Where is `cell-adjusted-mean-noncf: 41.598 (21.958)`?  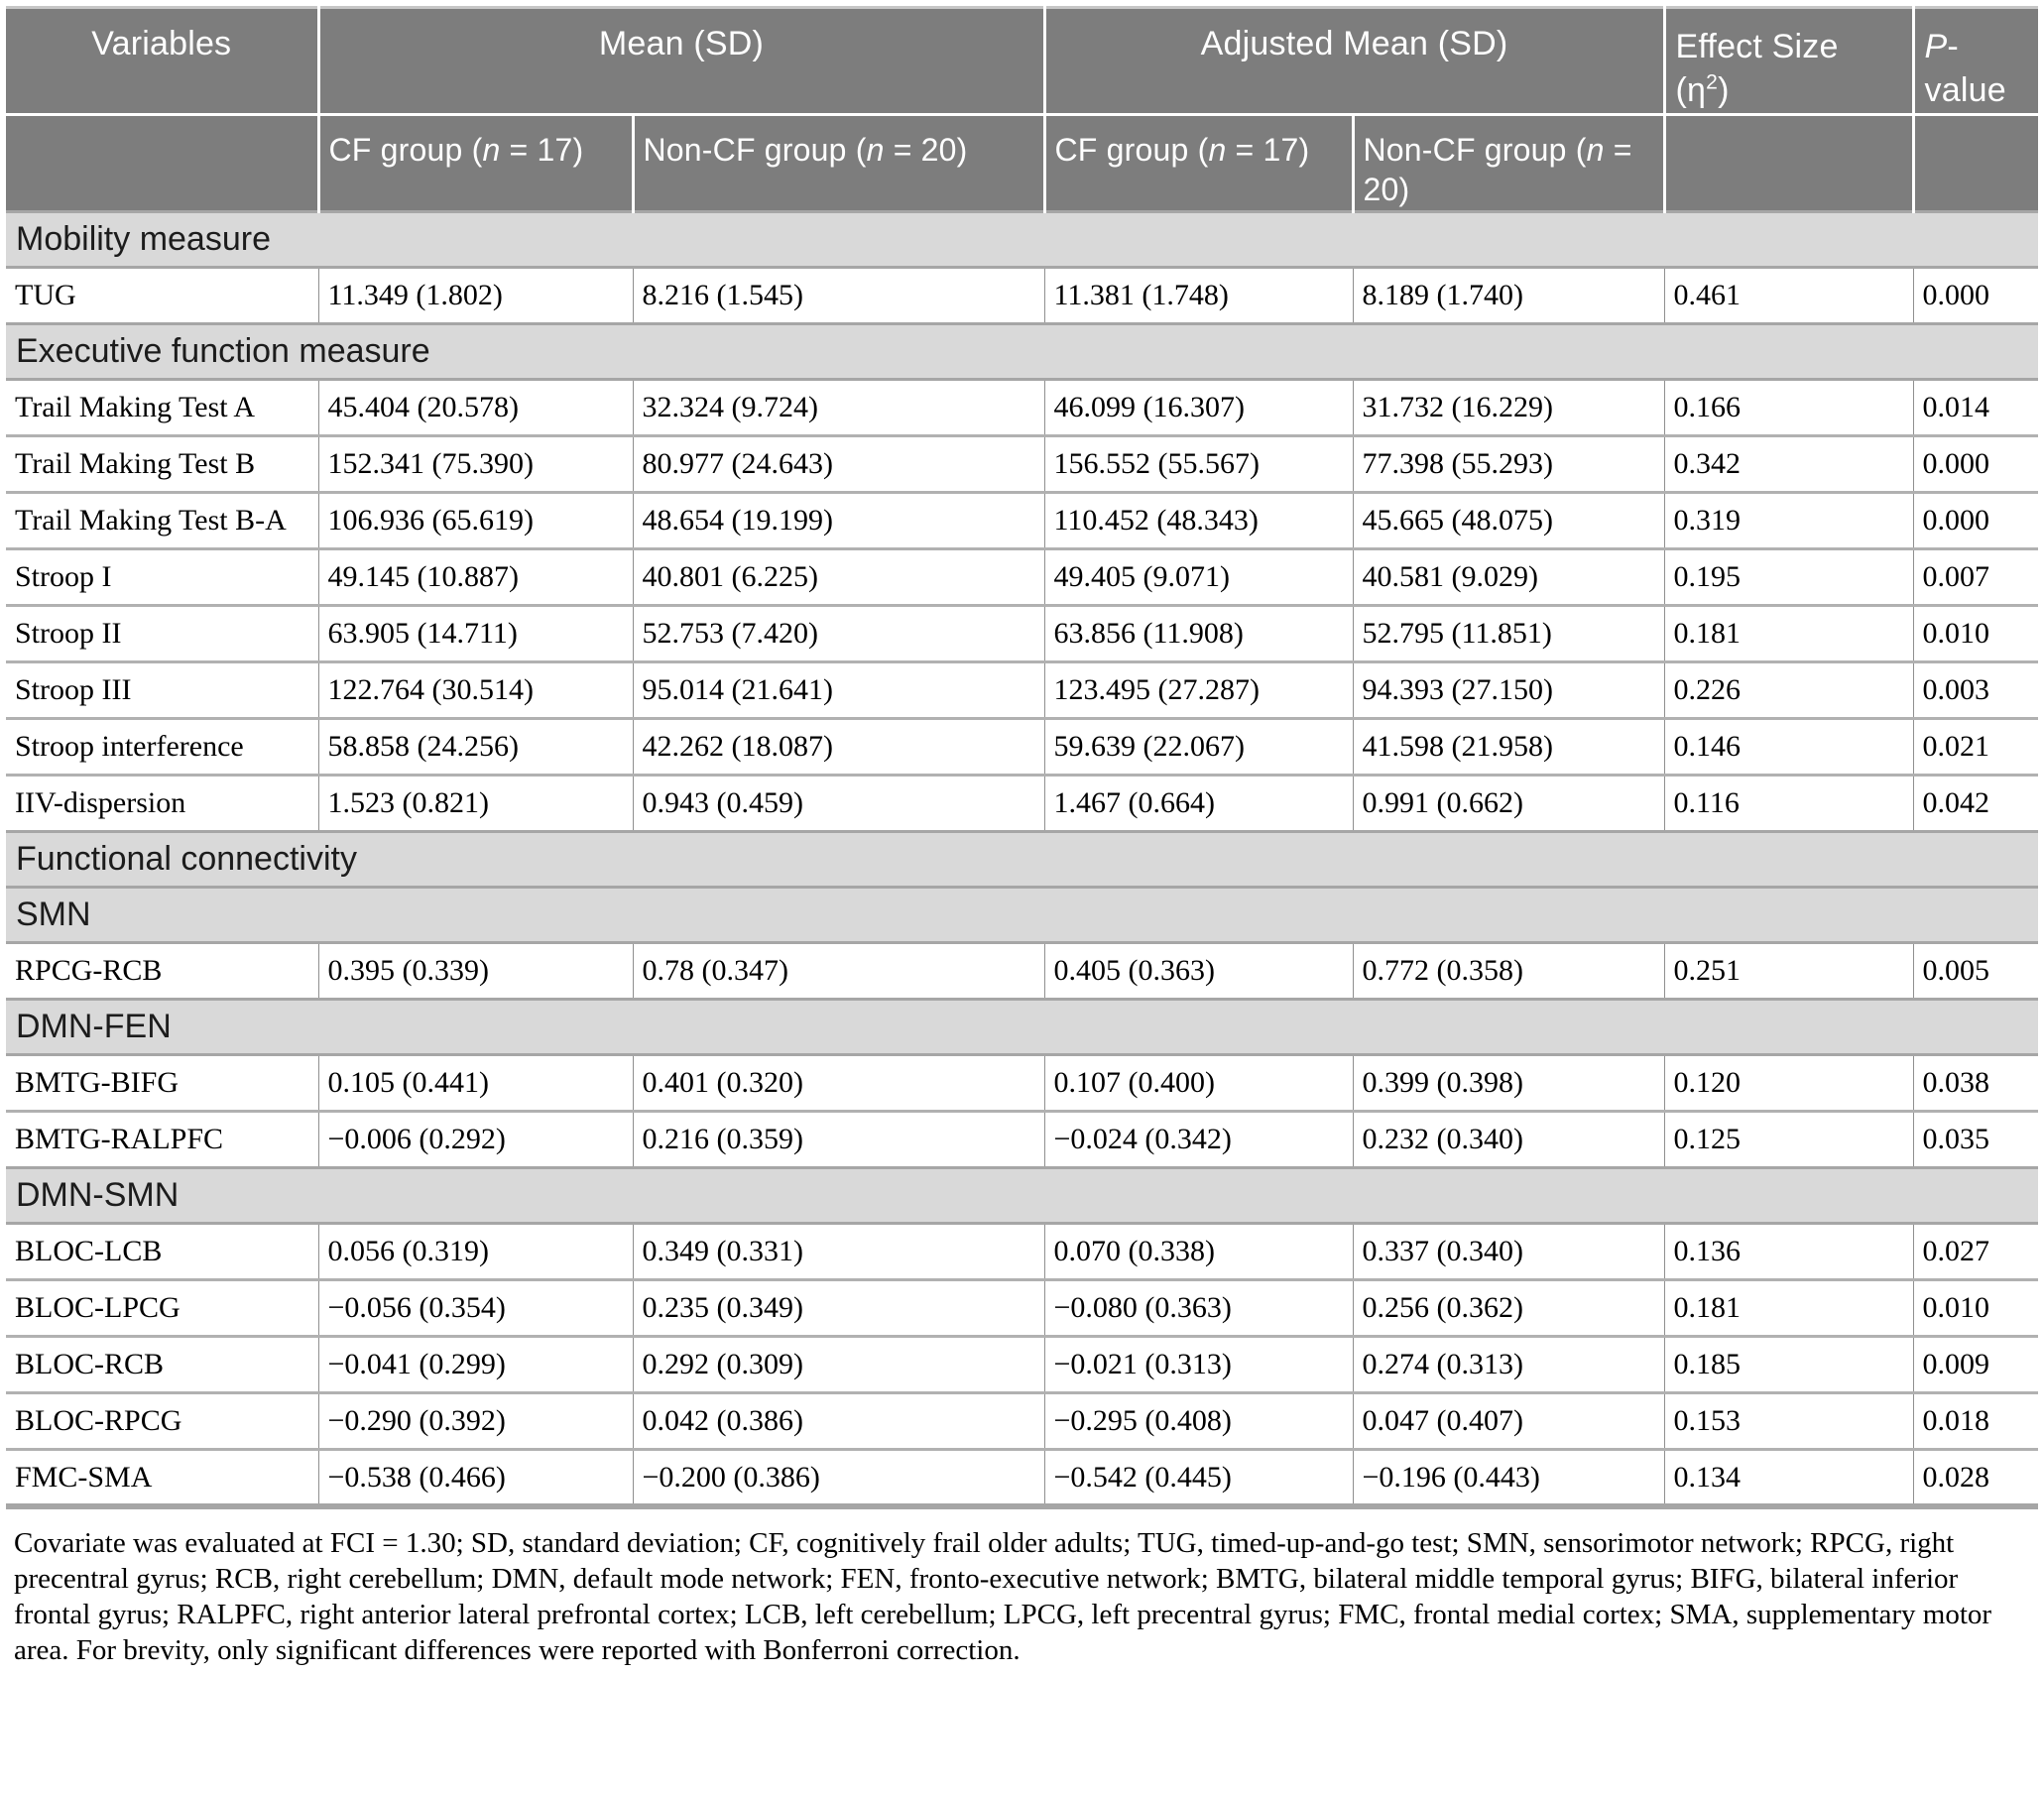 cell-adjusted-mean-noncf: 41.598 (21.958) is located at coordinates (1508, 747).